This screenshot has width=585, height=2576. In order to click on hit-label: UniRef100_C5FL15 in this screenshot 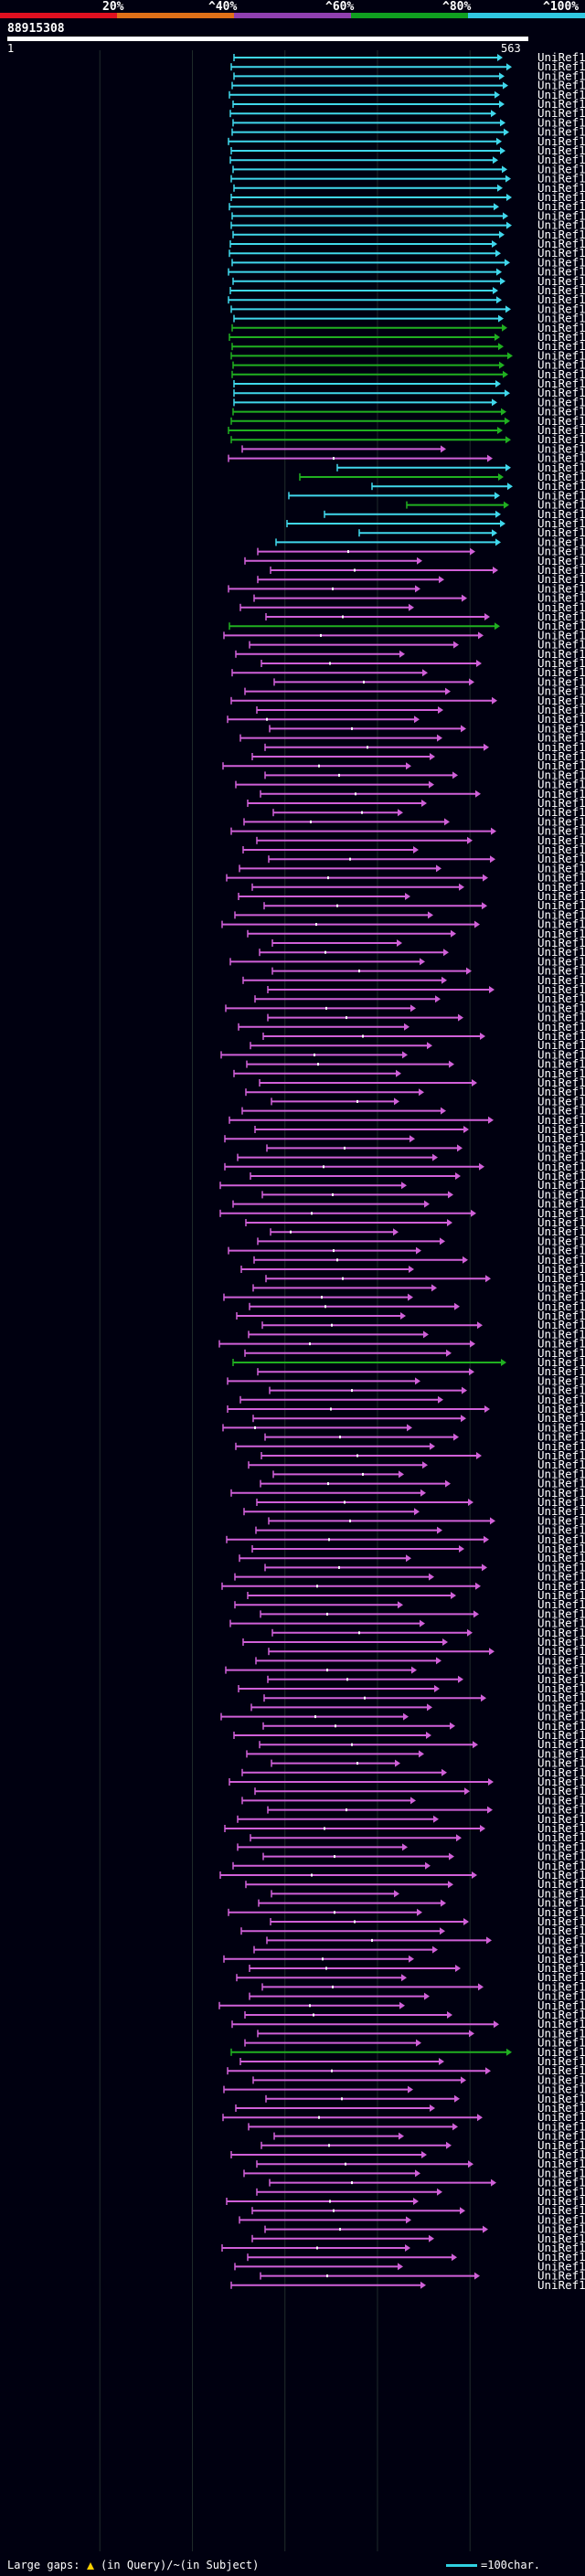, I will do `click(561, 532)`.